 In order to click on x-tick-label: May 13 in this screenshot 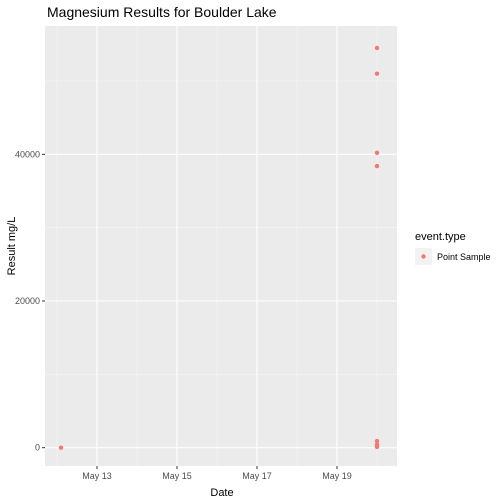, I will do `click(97, 476)`.